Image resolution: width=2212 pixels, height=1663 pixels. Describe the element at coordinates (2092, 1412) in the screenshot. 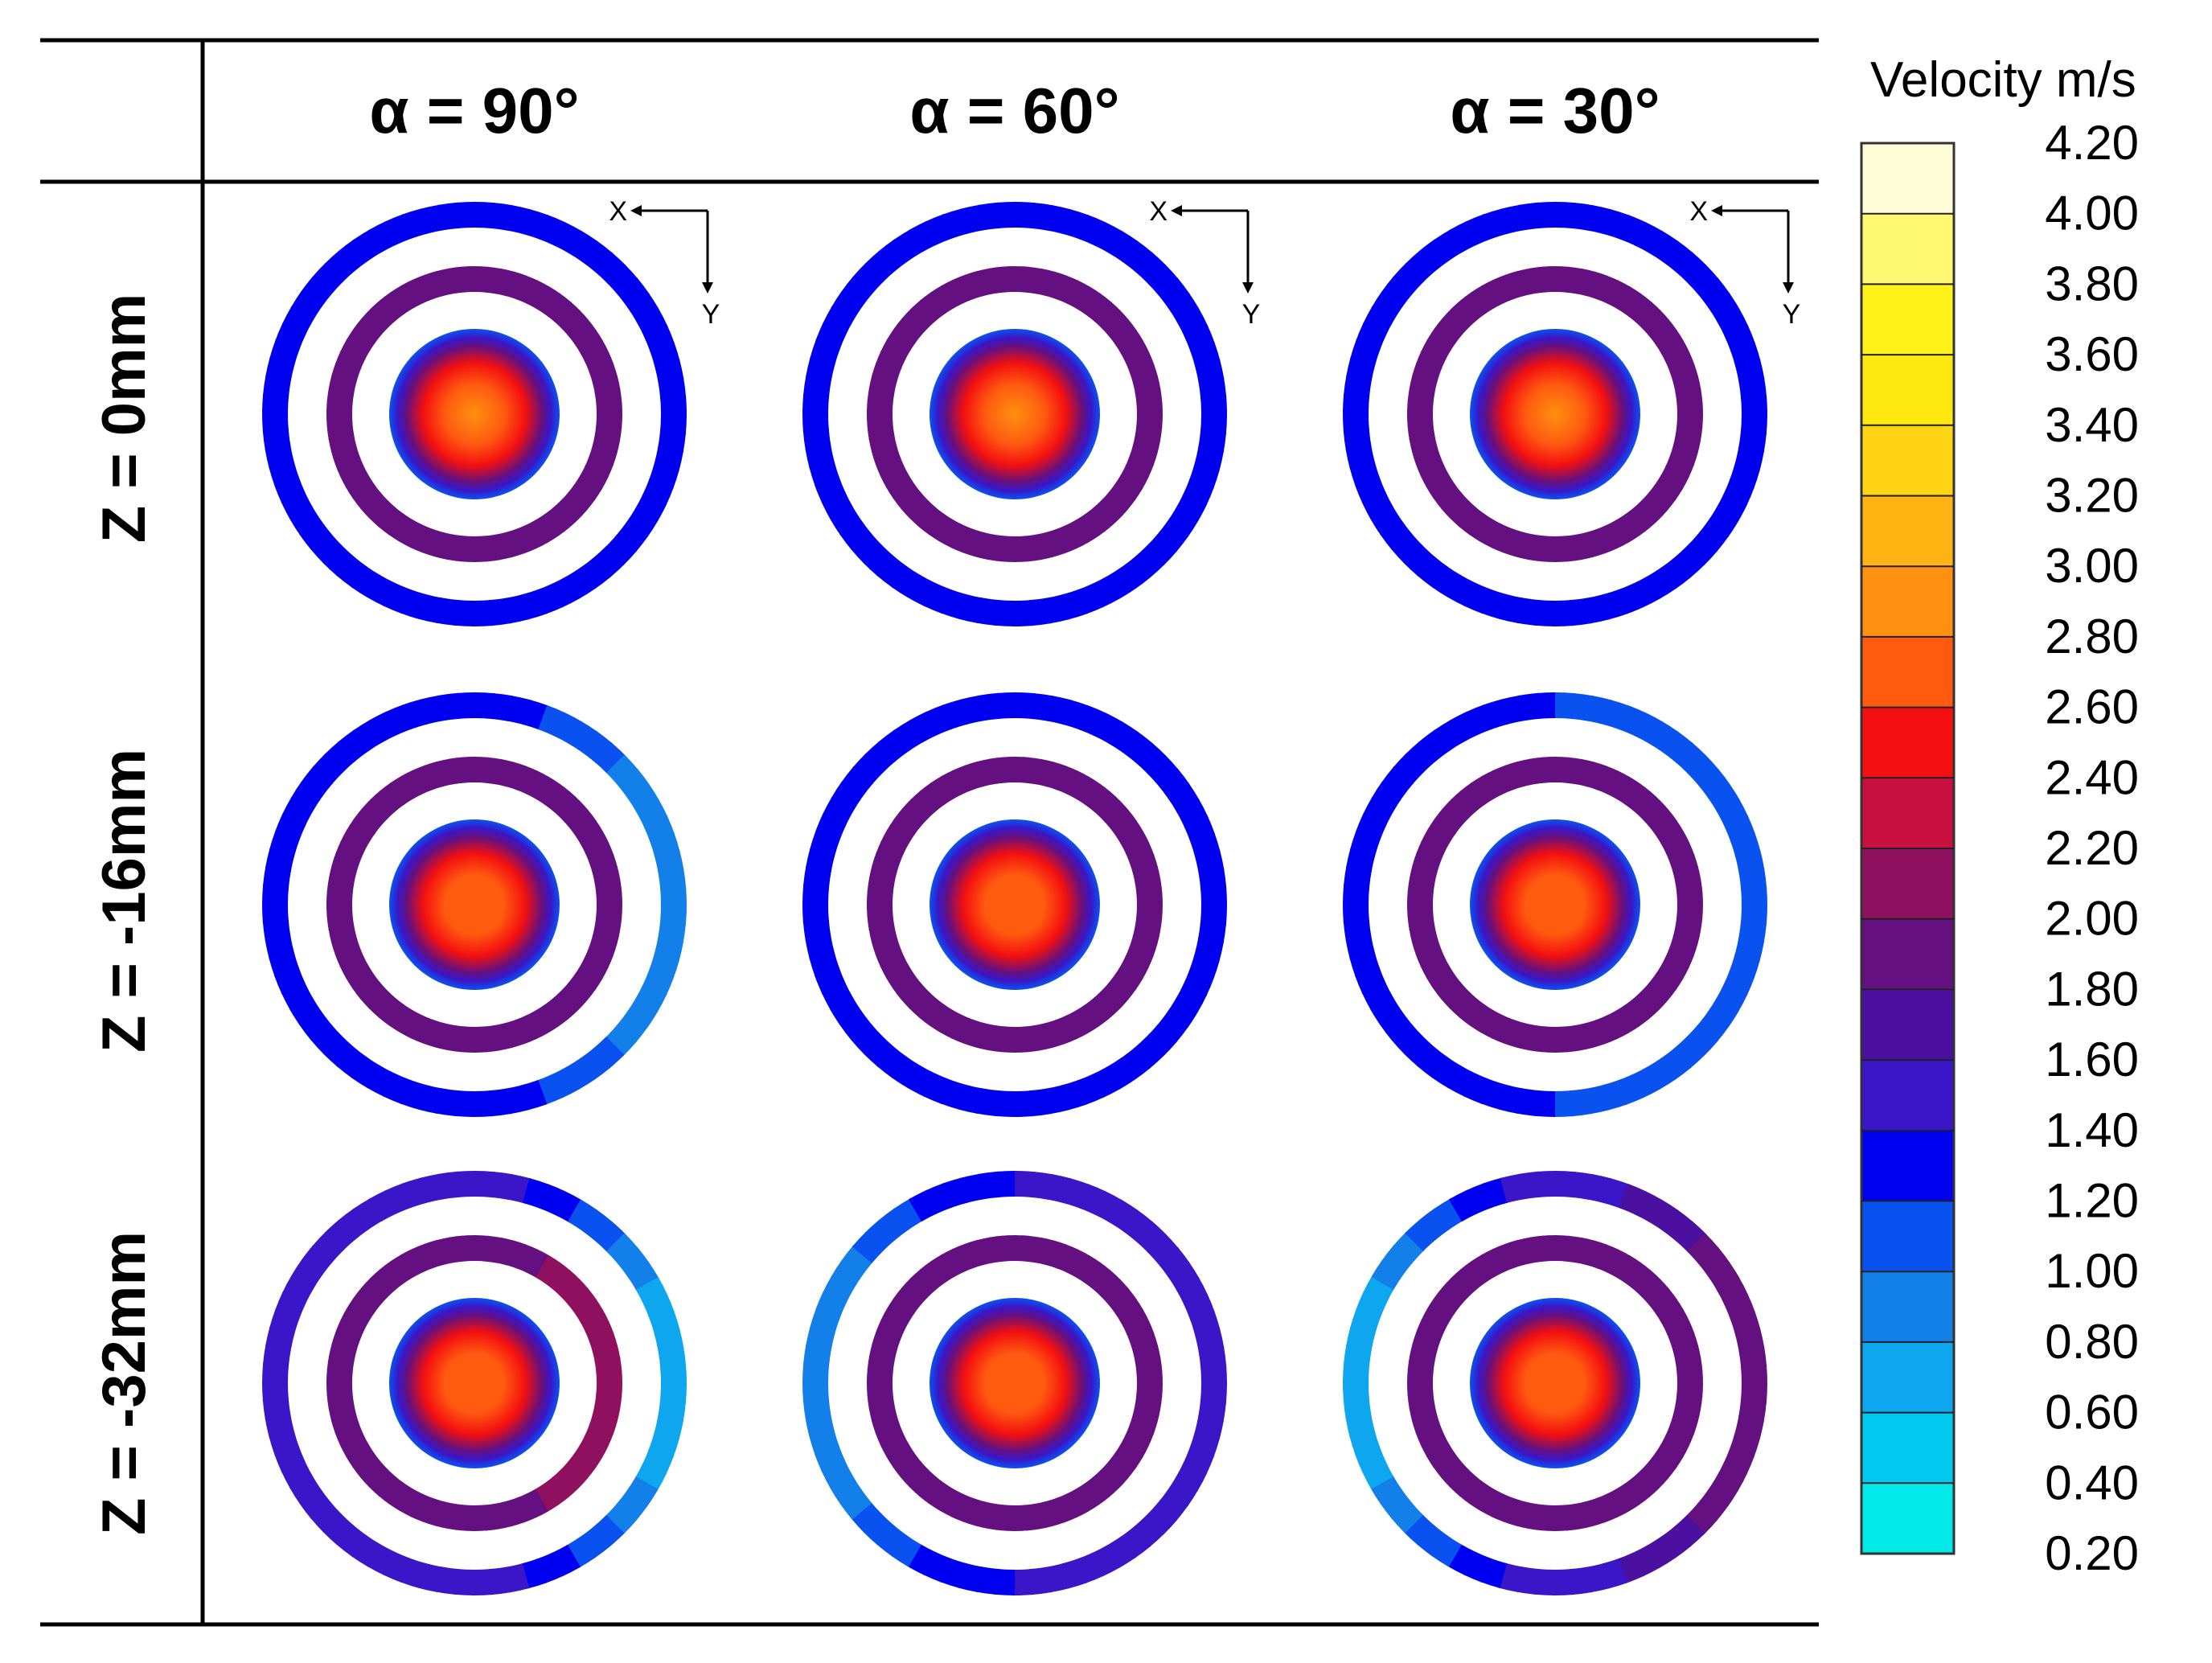

I see `colorbar-tick-label: 0.60` at that location.